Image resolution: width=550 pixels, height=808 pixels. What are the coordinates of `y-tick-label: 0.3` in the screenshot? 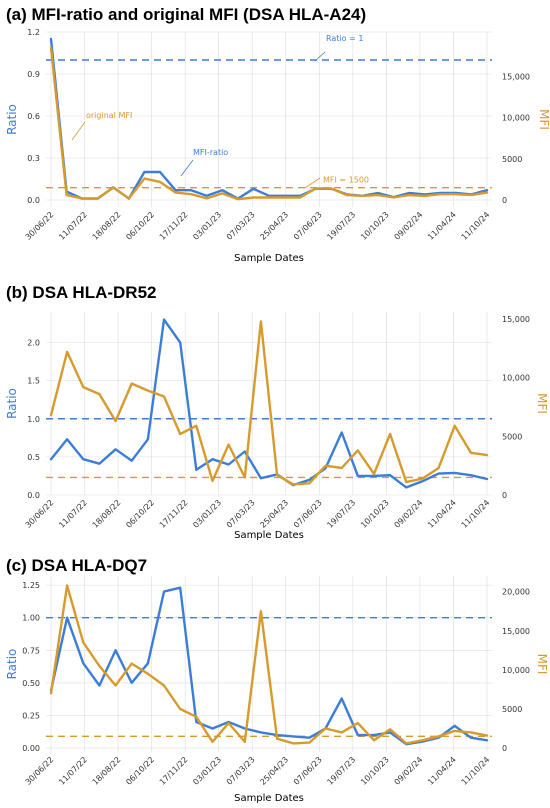 It's located at (33, 158).